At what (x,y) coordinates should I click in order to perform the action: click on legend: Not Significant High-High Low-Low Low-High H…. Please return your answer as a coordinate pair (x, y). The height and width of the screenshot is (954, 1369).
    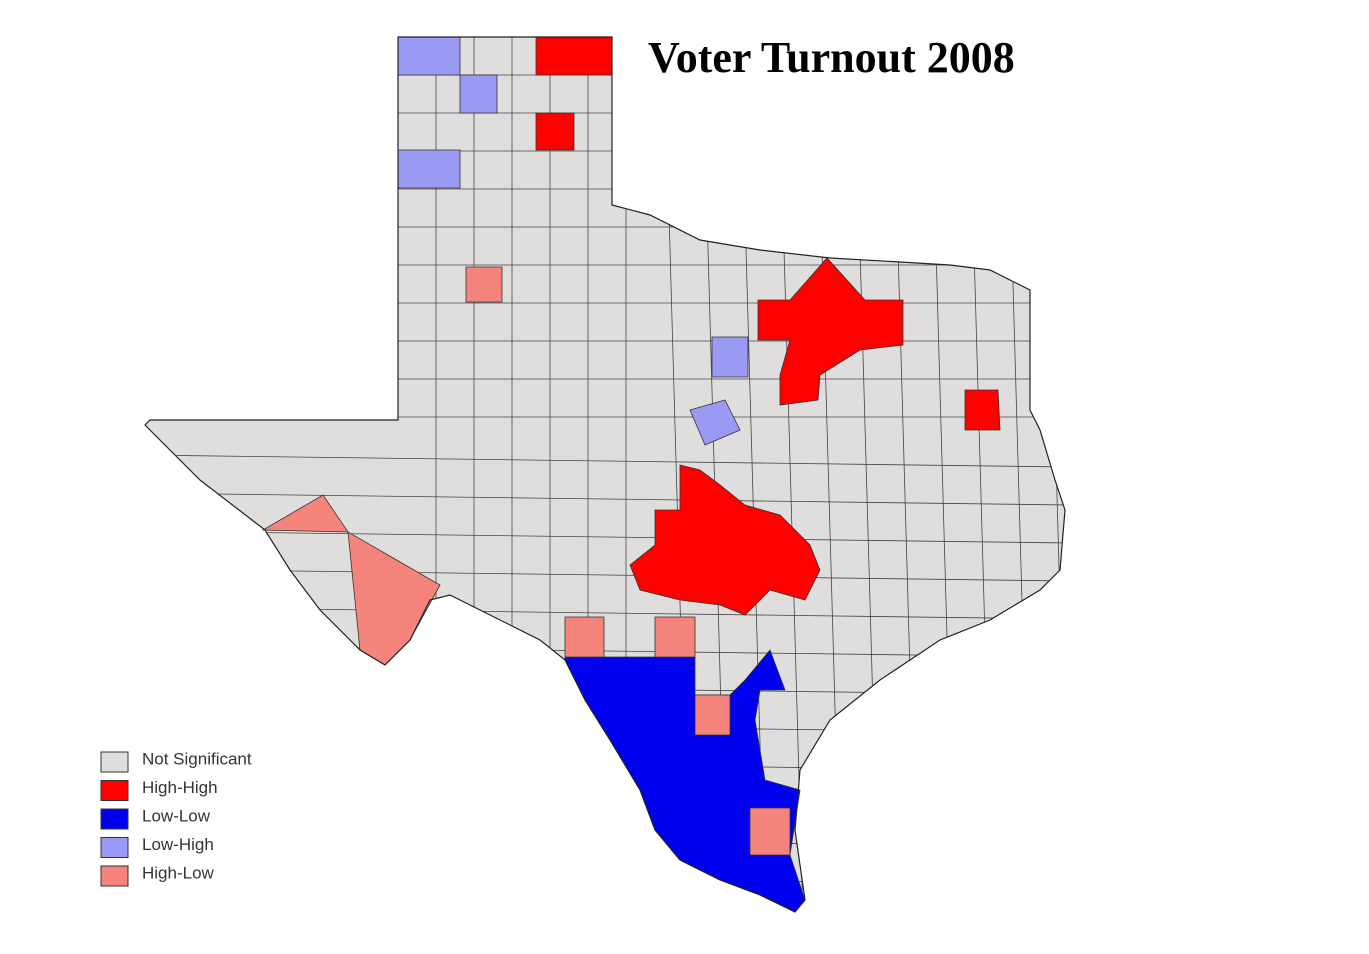
    Looking at the image, I should click on (176, 818).